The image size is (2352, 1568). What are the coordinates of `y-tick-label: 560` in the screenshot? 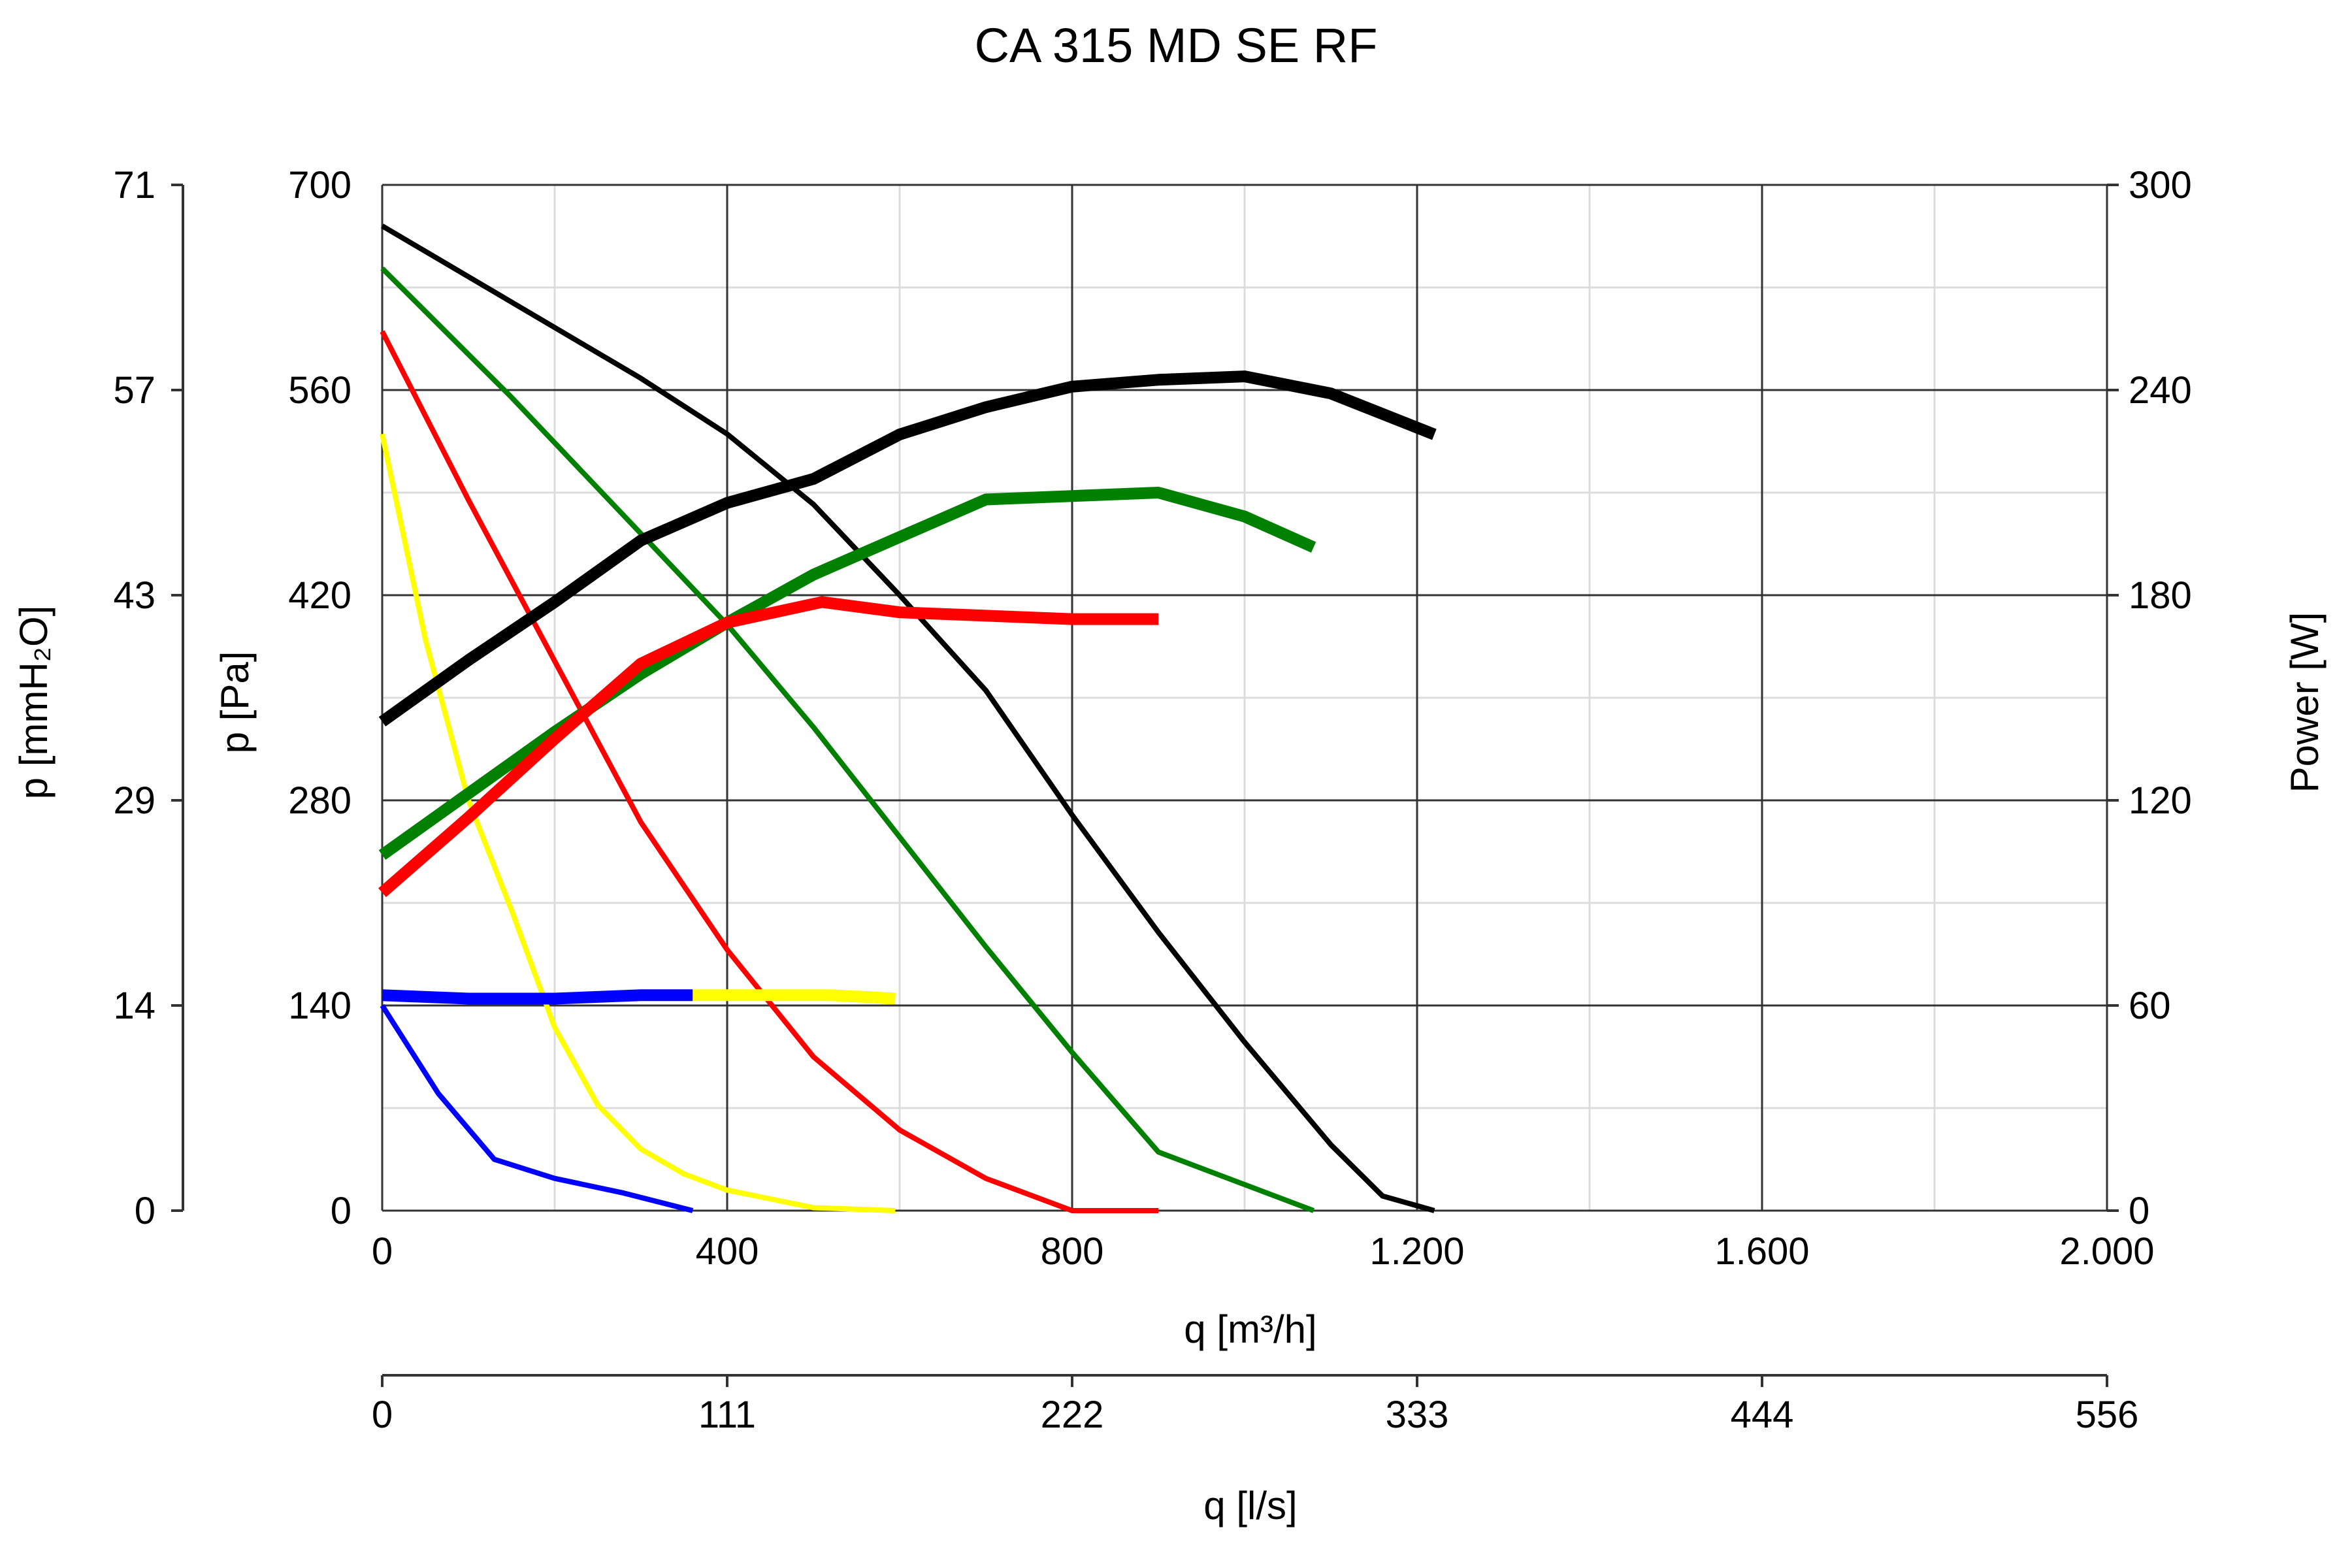 It's located at (319, 390).